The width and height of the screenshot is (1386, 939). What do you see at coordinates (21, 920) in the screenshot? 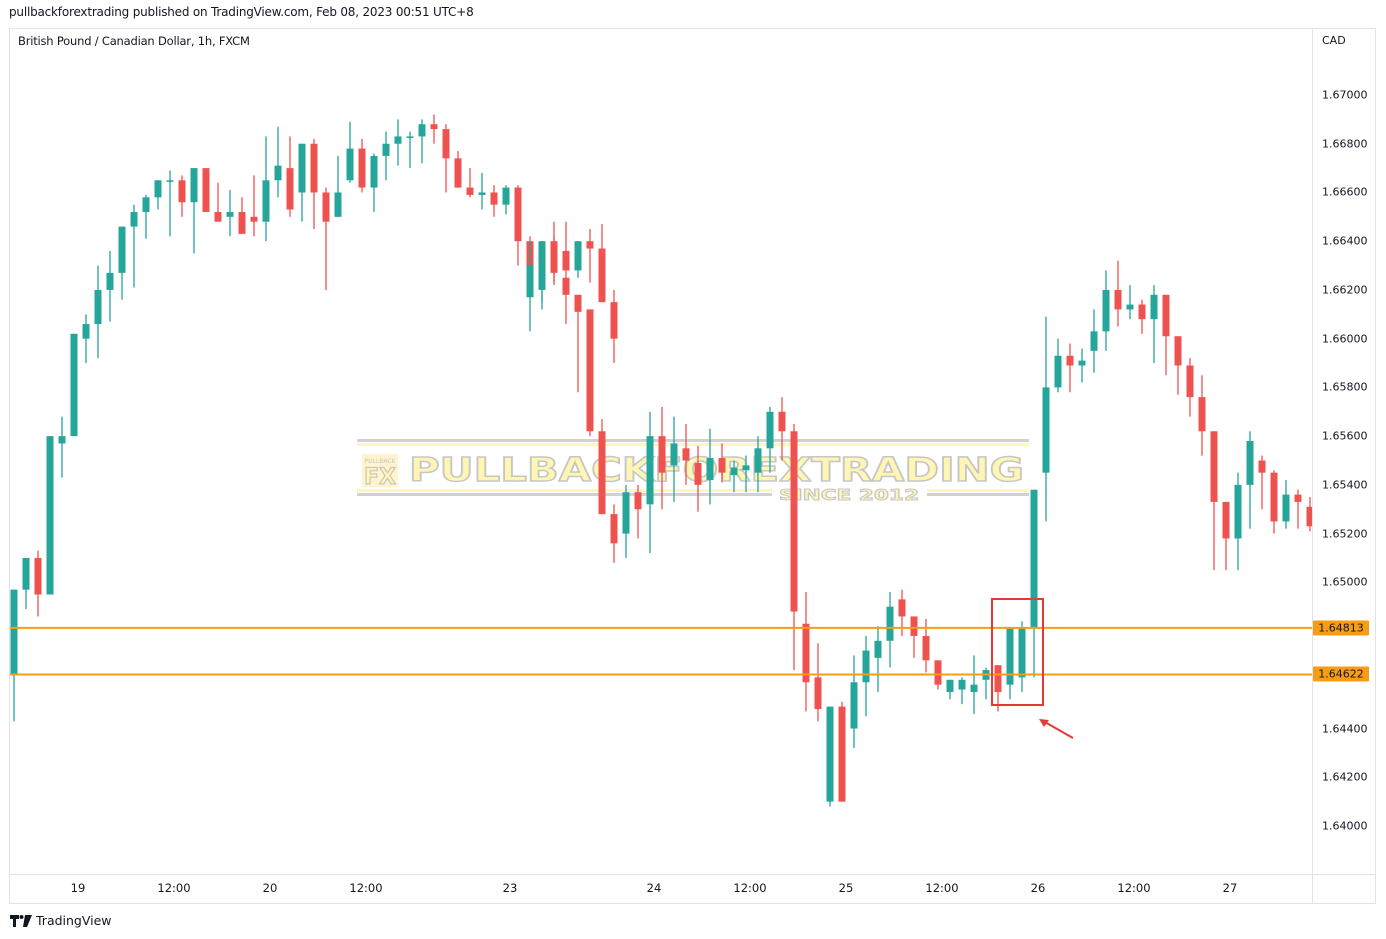
I see `tradingview-logo-icon` at bounding box center [21, 920].